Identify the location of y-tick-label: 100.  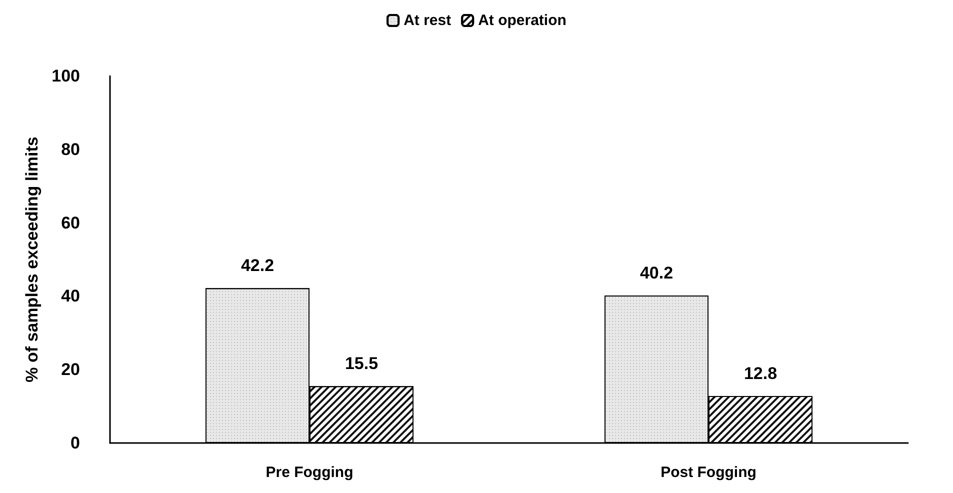
(66, 76).